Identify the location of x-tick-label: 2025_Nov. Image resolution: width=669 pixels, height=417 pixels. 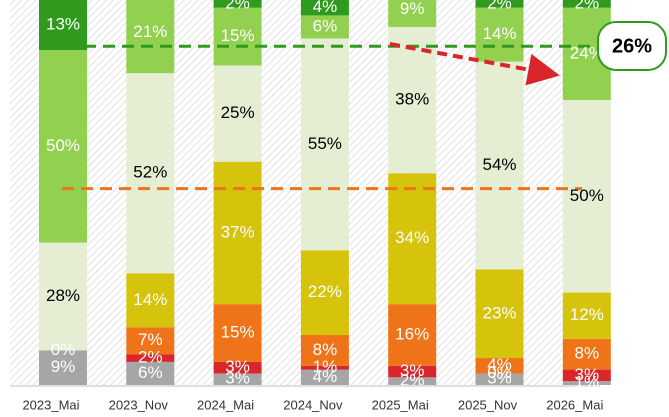
(488, 404).